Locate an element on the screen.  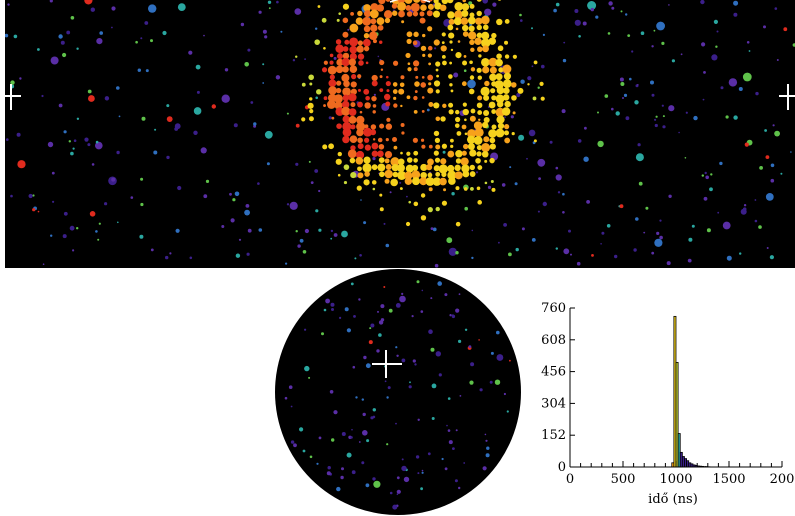
y-tick-label: 456 is located at coordinates (553, 372).